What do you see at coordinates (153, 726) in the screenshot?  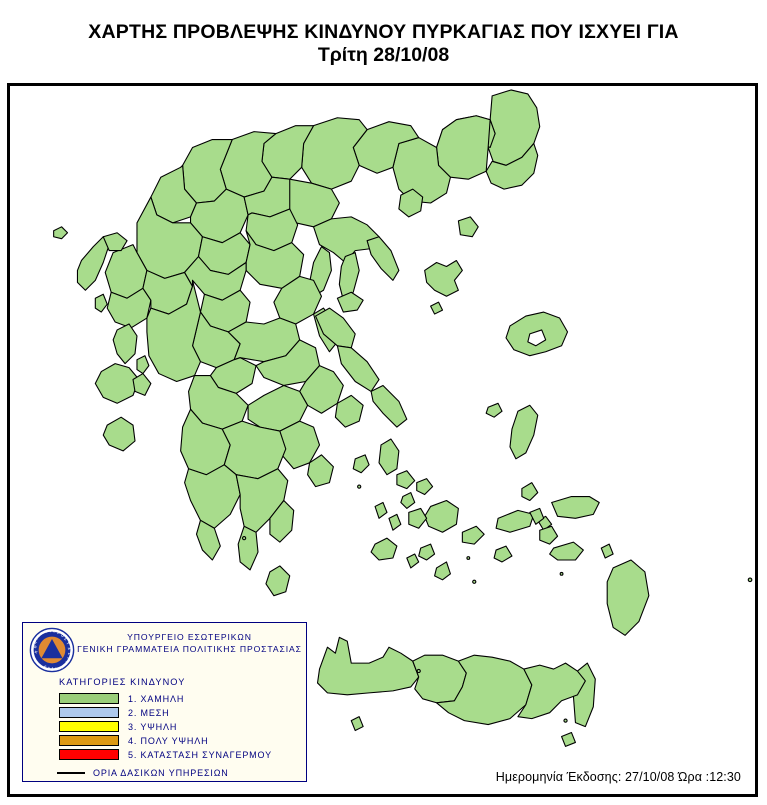 I see `legend-label-risk-3: 3. ΥΨΗΛΗ` at bounding box center [153, 726].